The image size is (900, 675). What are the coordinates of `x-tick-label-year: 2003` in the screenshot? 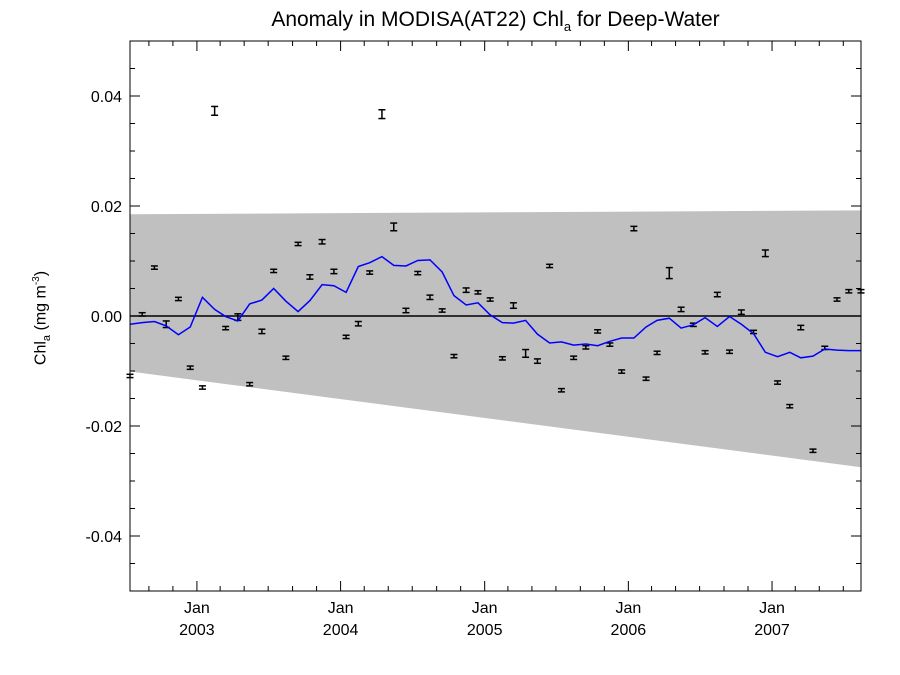 It's located at (197, 630).